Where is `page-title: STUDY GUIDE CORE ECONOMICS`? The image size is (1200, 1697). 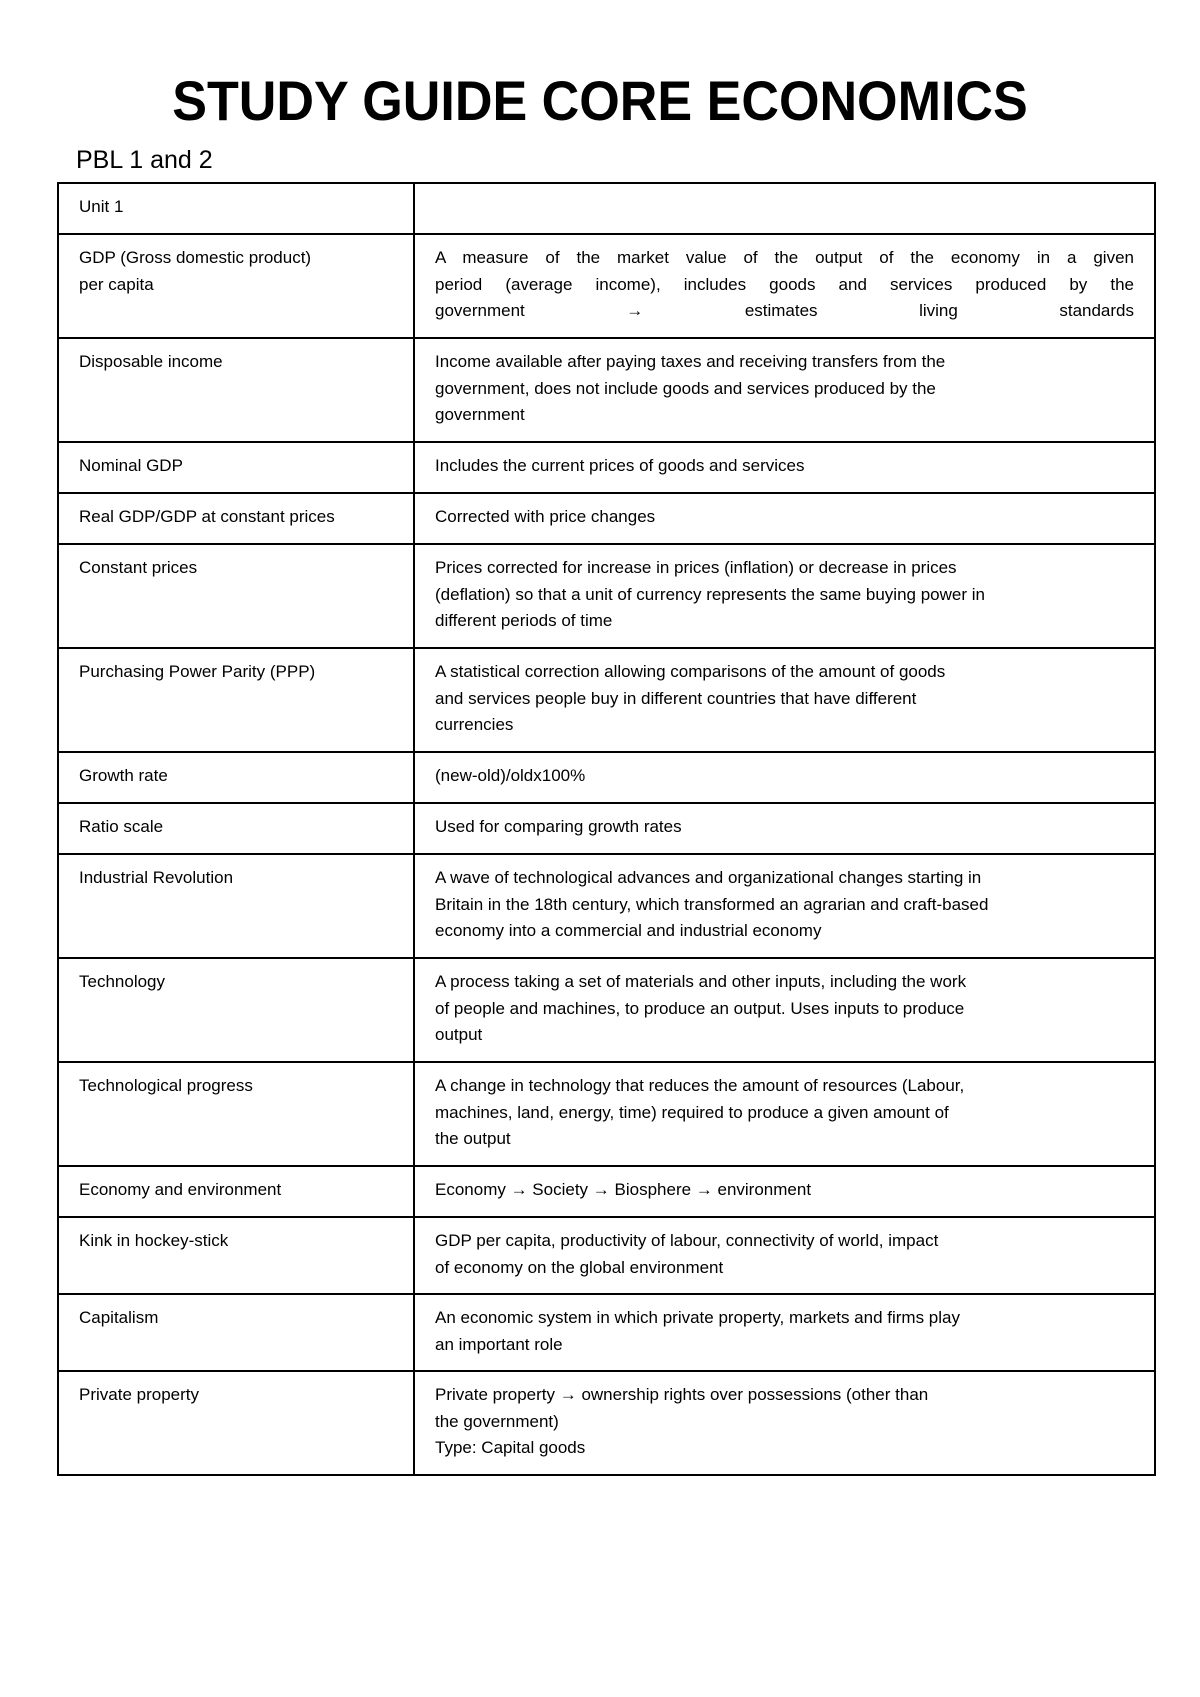 page-title: STUDY GUIDE CORE ECONOMICS is located at coordinates (600, 100).